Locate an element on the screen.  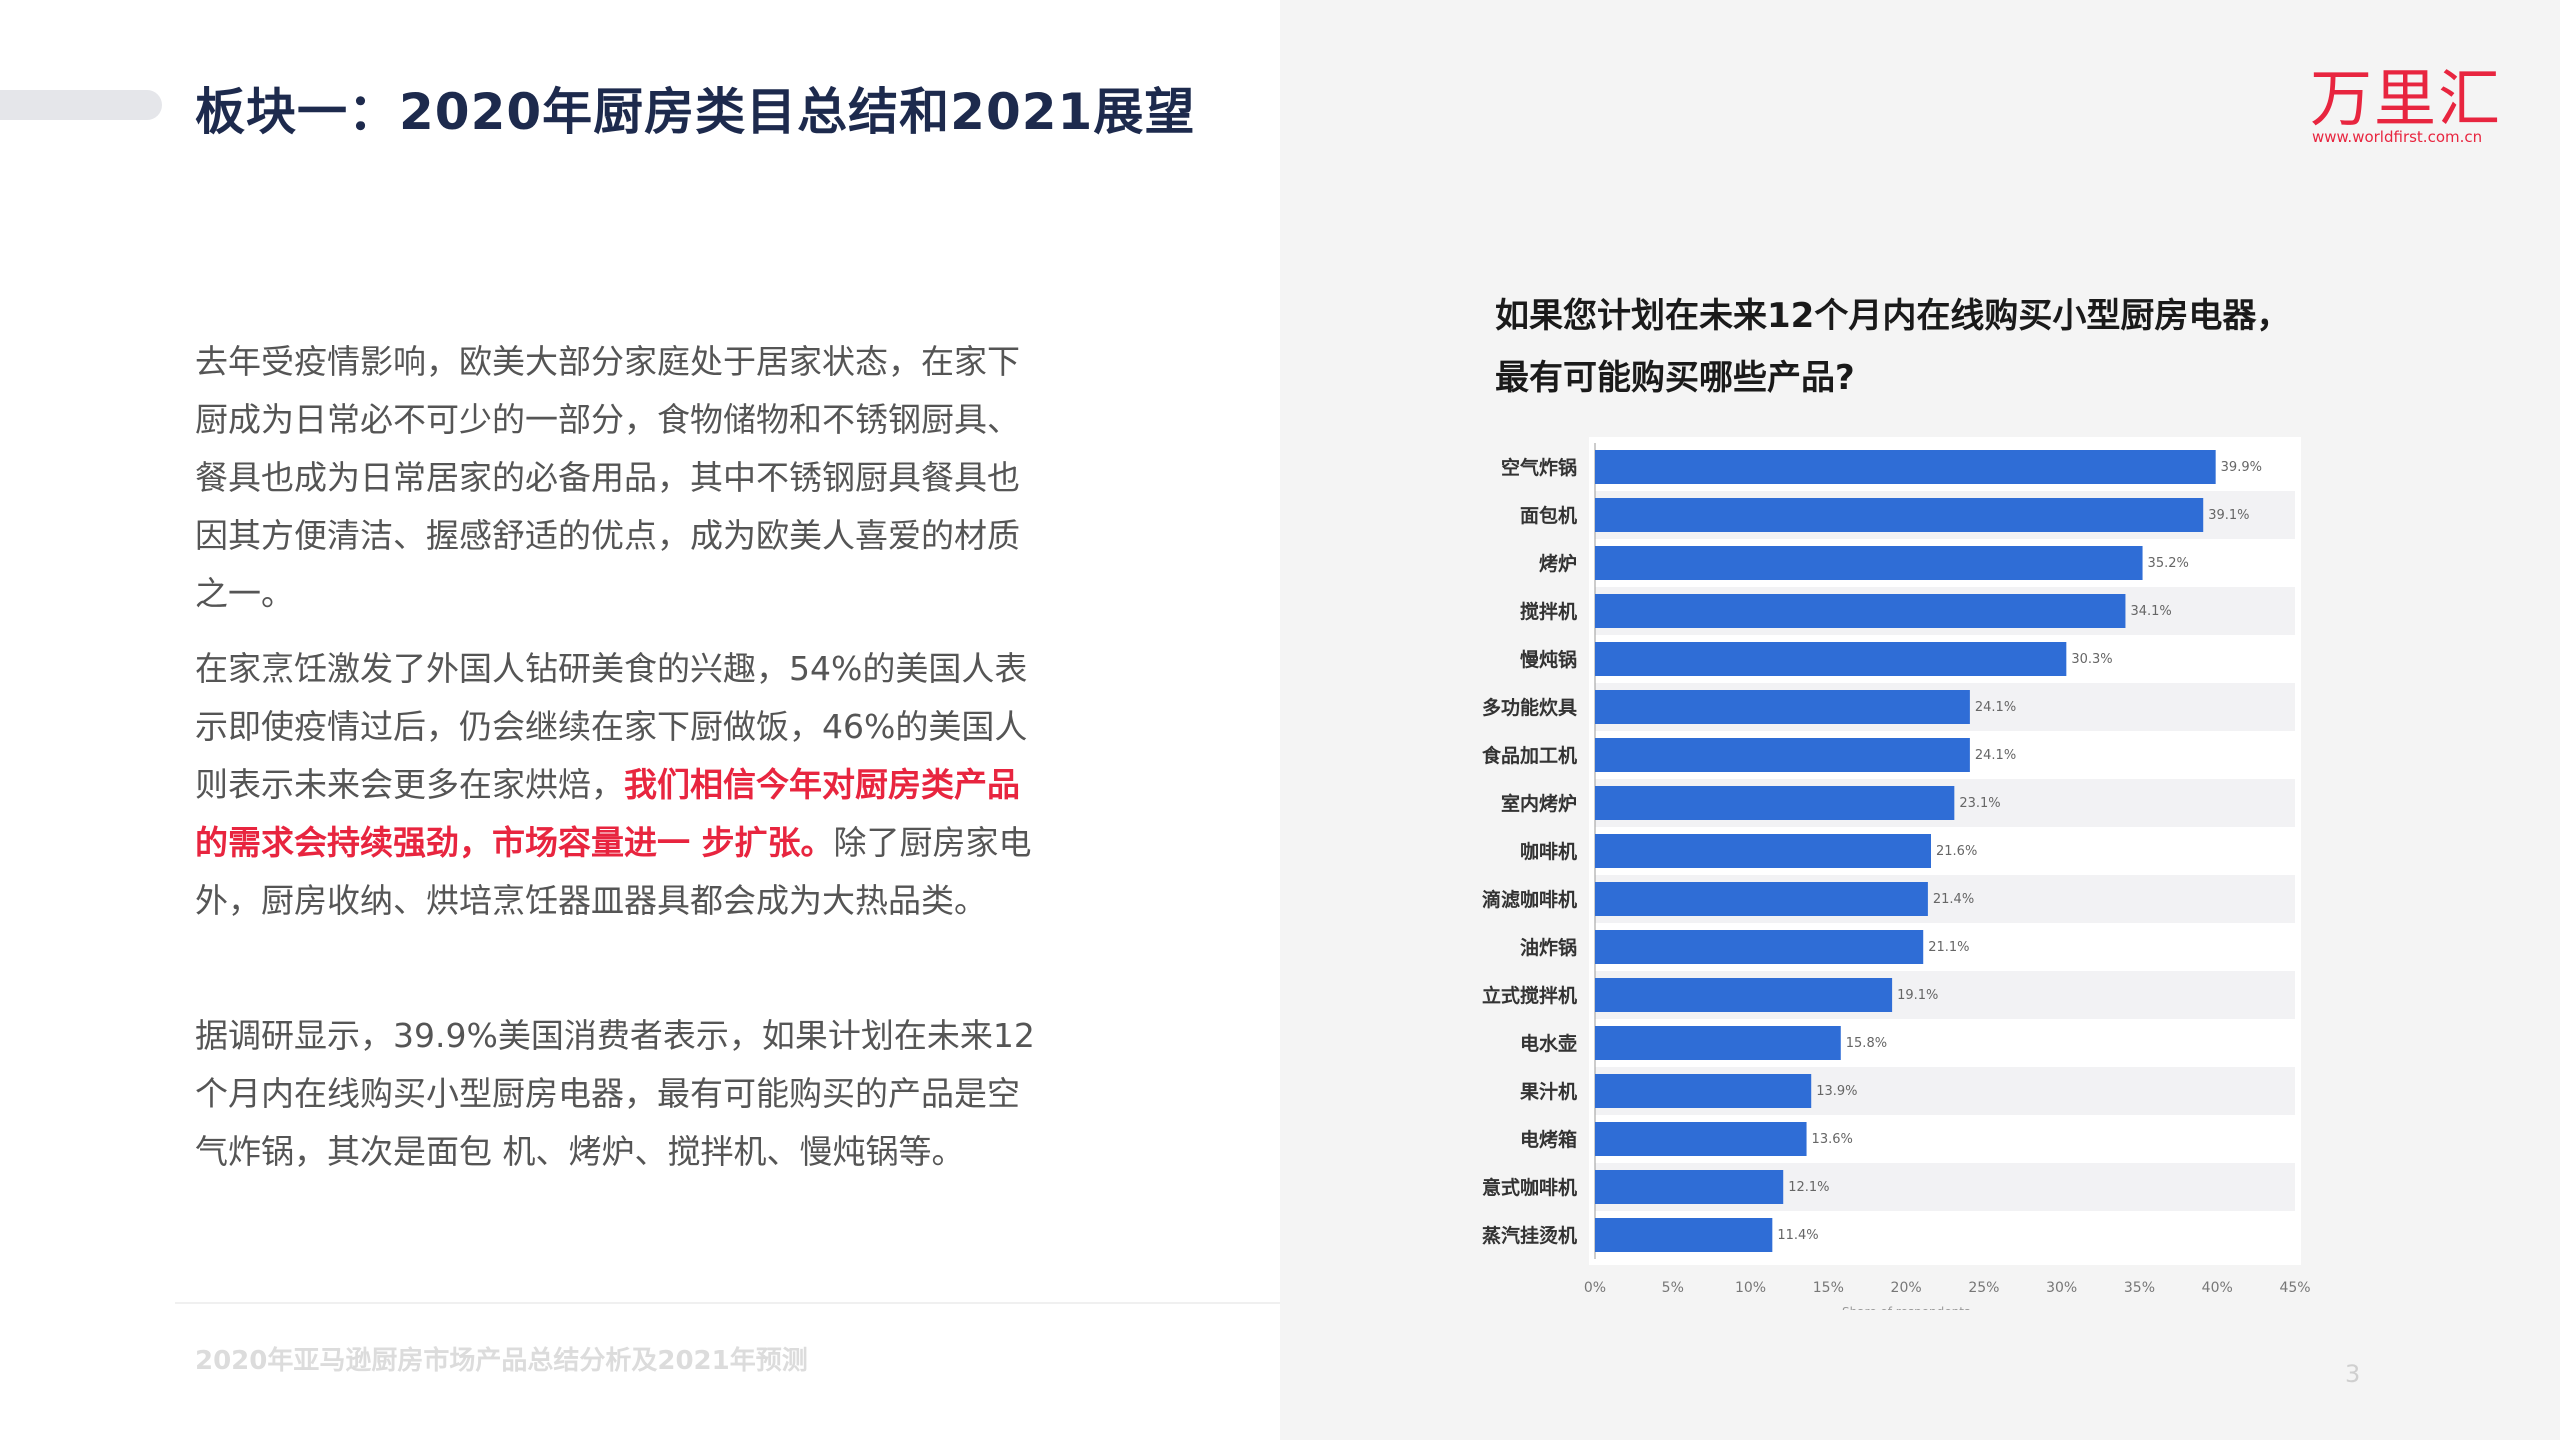
paragraph-2-highlight: 我们相信今年对厨房类产品的需求会持续强劲，市场容量进一 步扩张。 is located at coordinates (607, 813).